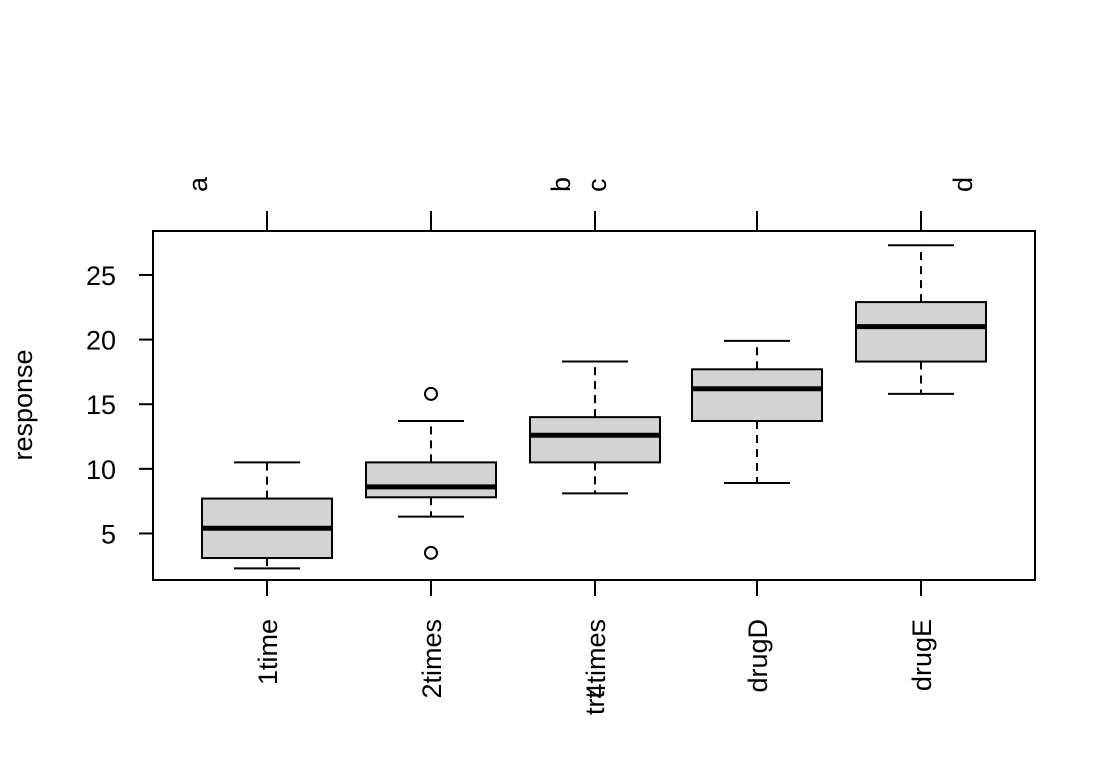 The height and width of the screenshot is (774, 1112). What do you see at coordinates (922, 655) in the screenshot?
I see `x-tick-label: drugE` at bounding box center [922, 655].